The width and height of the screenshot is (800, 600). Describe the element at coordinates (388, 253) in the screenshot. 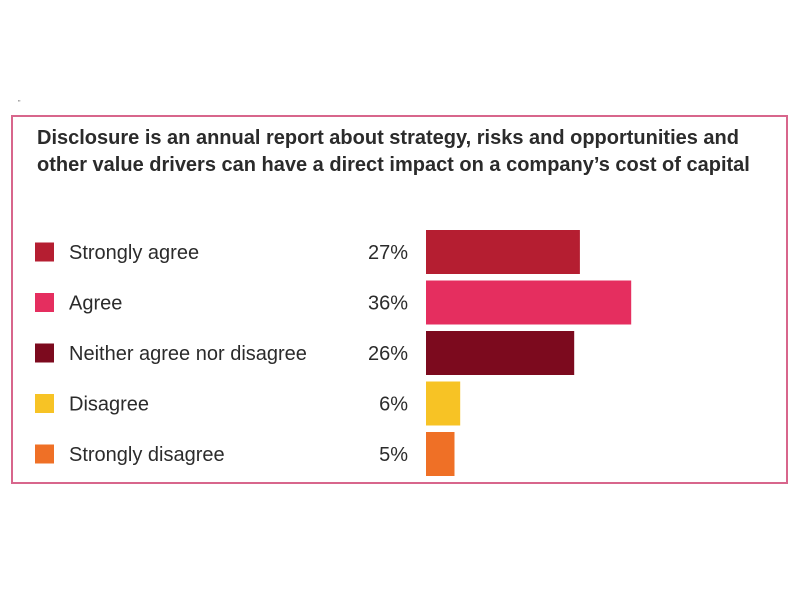

I see `value-label-strongly-agree: 27%` at that location.